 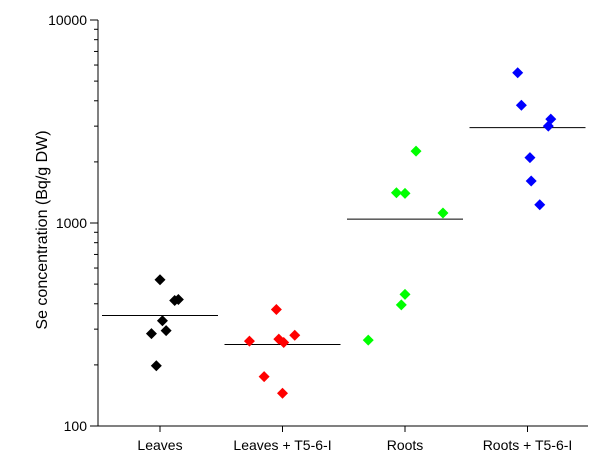 What do you see at coordinates (159, 445) in the screenshot?
I see `x-category-label: Leaves` at bounding box center [159, 445].